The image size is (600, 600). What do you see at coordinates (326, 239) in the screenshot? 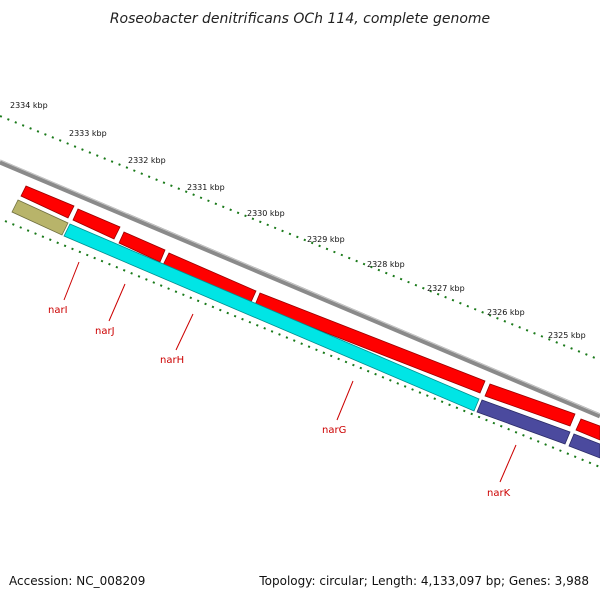
I see `tick-label-2329: 2329 kbp` at bounding box center [326, 239].